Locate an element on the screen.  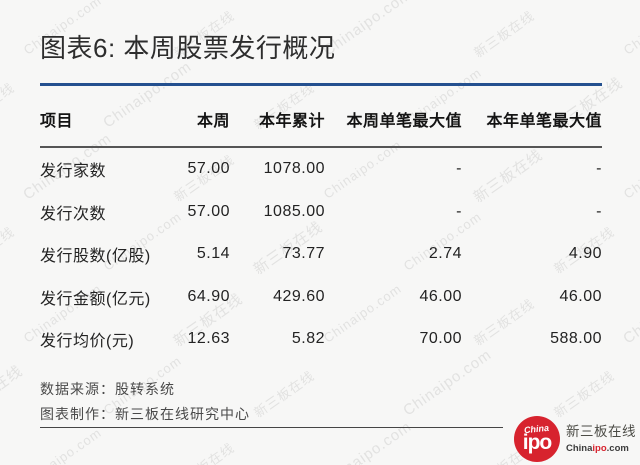
cell-value: 5.14 is located at coordinates (213, 254).